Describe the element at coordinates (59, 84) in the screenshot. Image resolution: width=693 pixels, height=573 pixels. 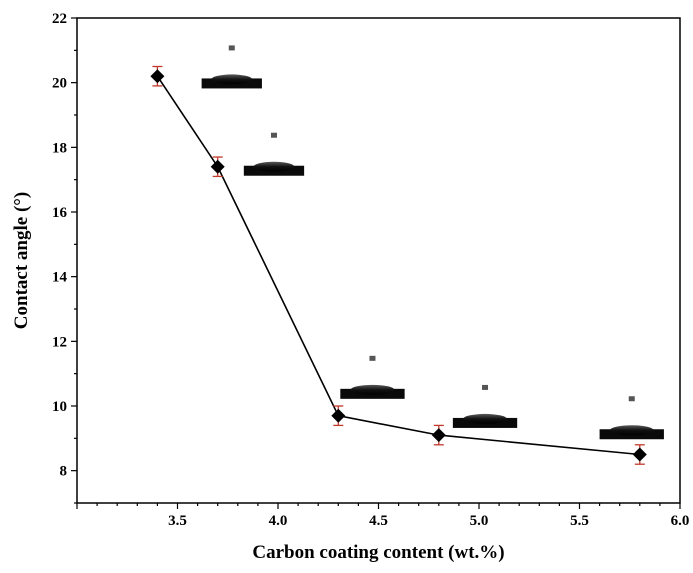
I see `y-tick-label: 20` at that location.